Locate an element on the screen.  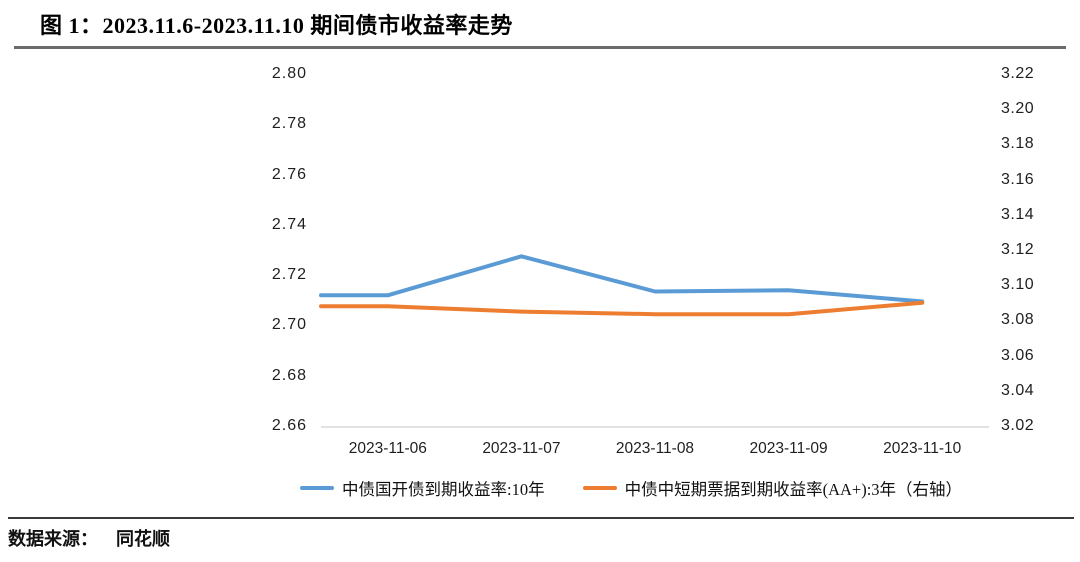
data-source: 数据来源： 同花顺 is located at coordinates (89, 538).